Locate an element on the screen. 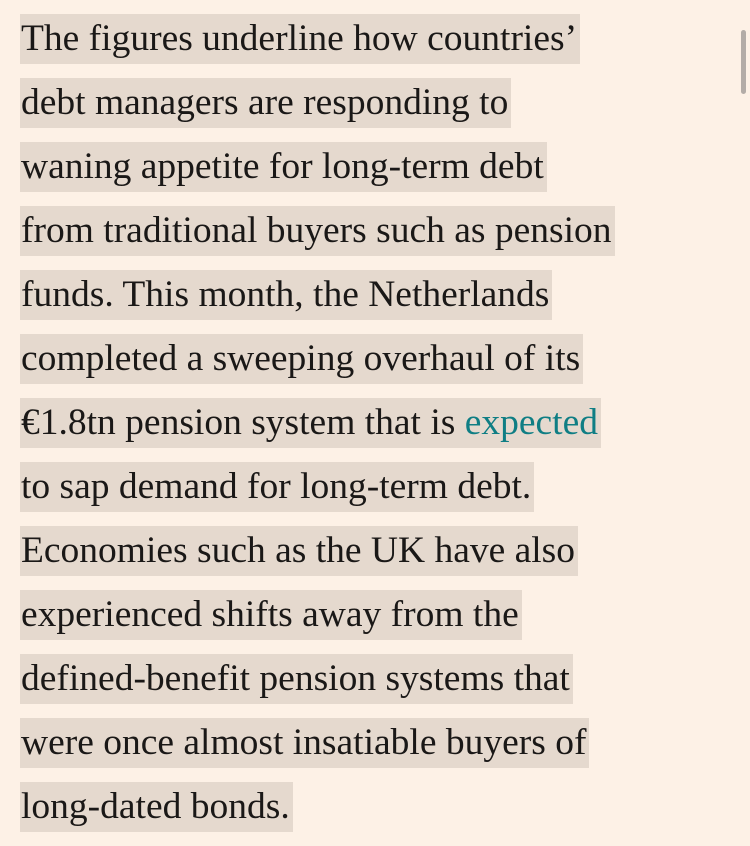  paragraph-line: defined-benefit pension systems that is located at coordinates (375, 686).